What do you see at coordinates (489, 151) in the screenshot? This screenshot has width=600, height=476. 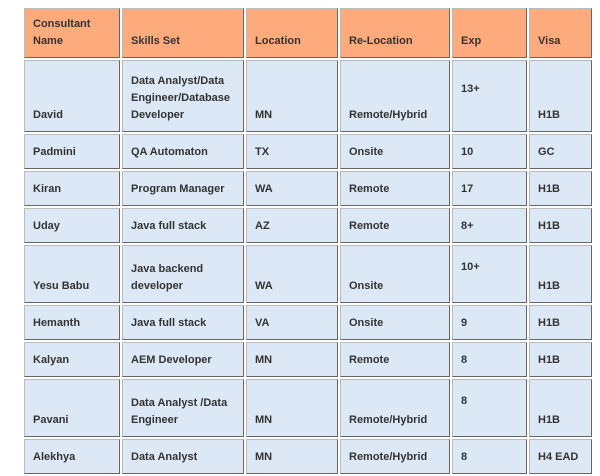 I see `cell-exp: 10` at bounding box center [489, 151].